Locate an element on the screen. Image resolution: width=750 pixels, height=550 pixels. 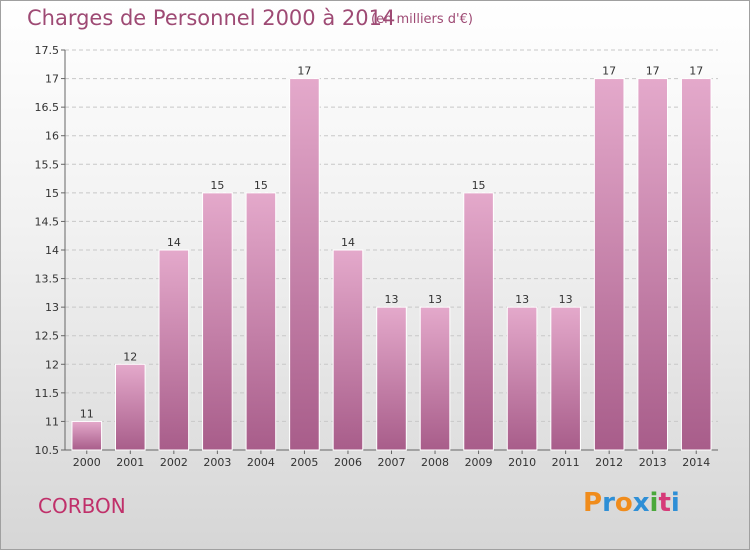
y-tick-label: 15.5 is located at coordinates (47, 164).